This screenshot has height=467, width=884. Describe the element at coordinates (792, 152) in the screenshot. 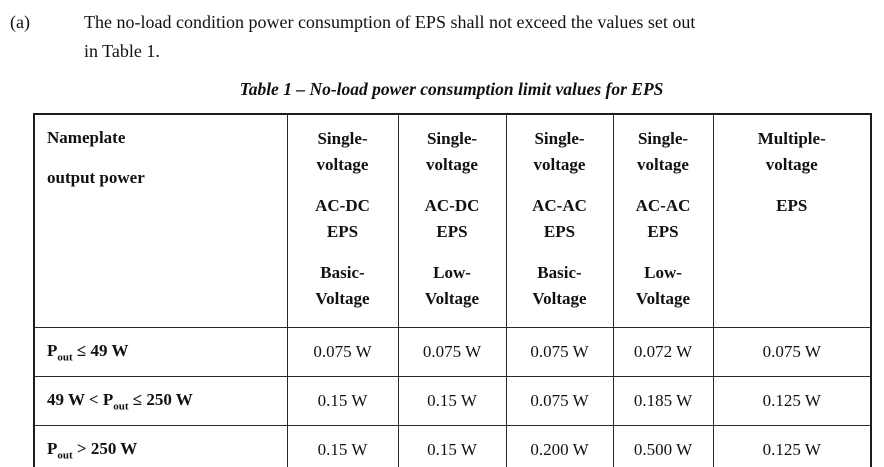

I see `header-type-group: Multiple- voltage` at that location.